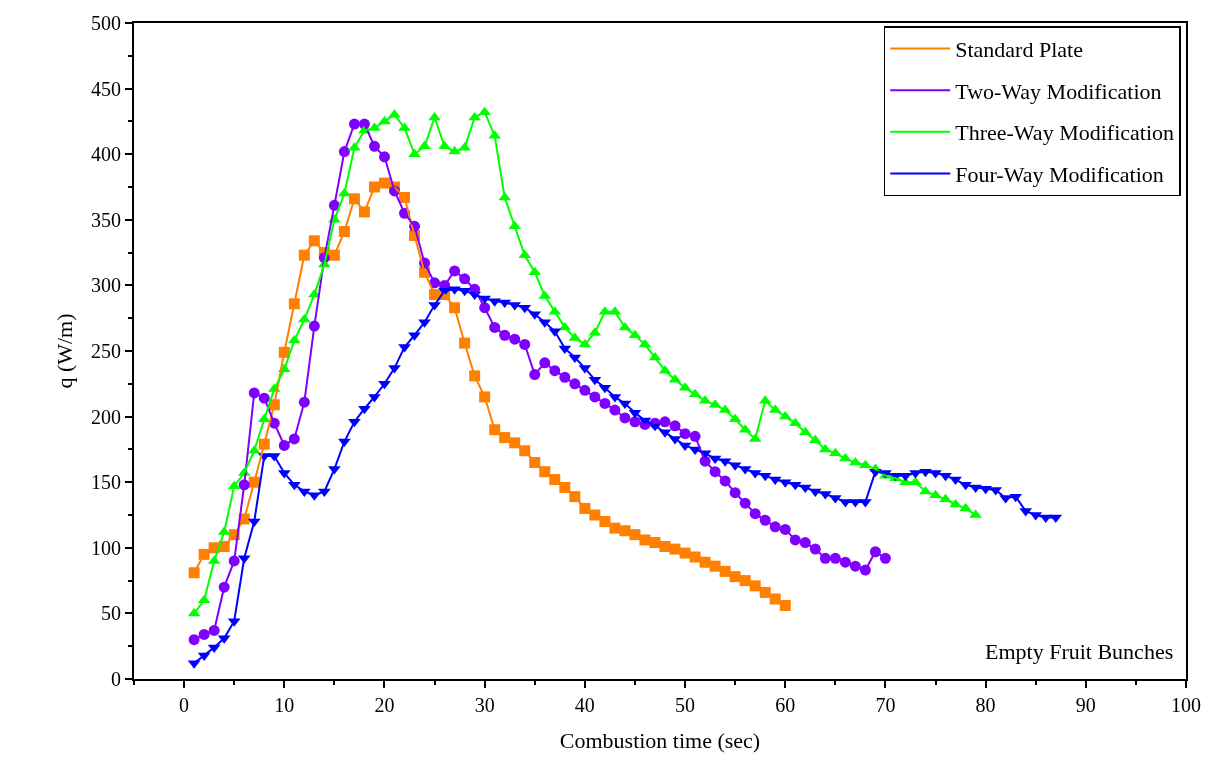 This screenshot has width=1213, height=781. Describe the element at coordinates (885, 705) in the screenshot. I see `x-tick-label: 70` at that location.